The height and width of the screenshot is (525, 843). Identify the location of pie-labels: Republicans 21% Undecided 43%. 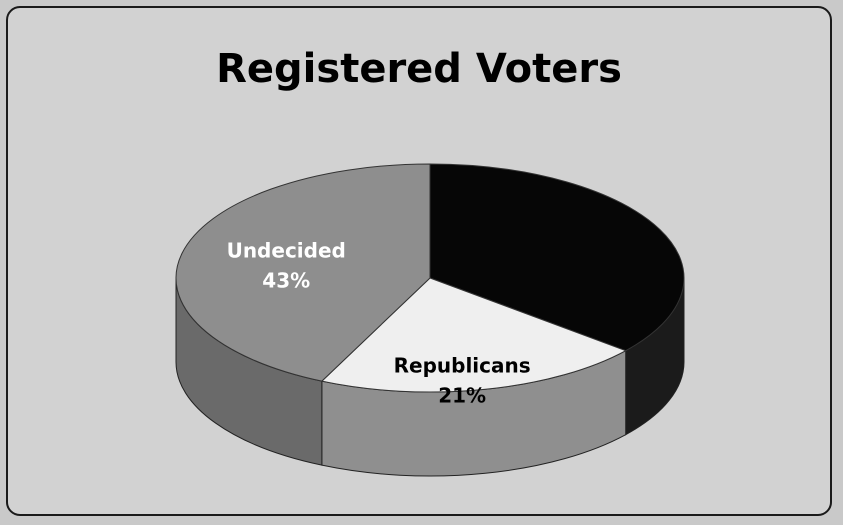
(379, 323).